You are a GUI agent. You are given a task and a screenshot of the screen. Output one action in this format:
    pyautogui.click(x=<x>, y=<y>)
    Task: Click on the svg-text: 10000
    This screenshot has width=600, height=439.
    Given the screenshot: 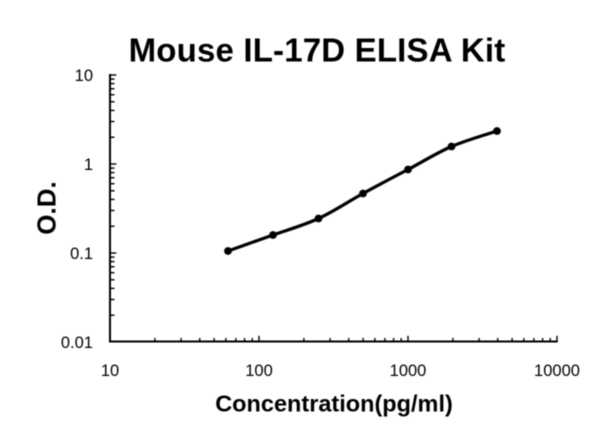 What is the action you would take?
    pyautogui.click(x=557, y=371)
    